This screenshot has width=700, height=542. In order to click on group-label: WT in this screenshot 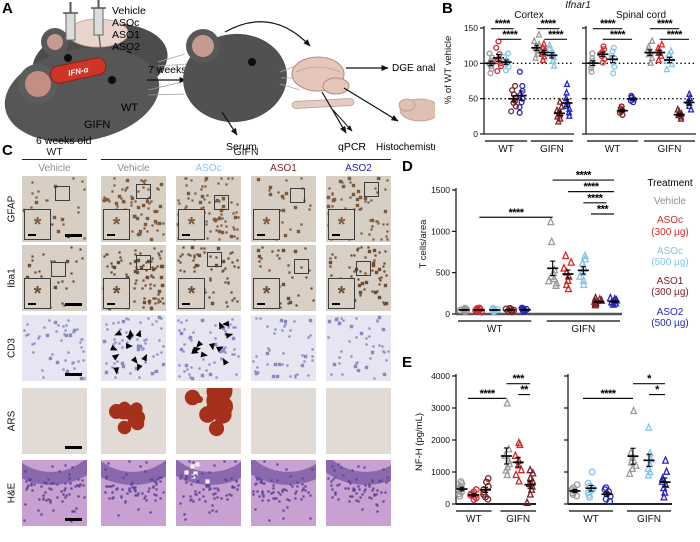, I will do `click(506, 149)`.